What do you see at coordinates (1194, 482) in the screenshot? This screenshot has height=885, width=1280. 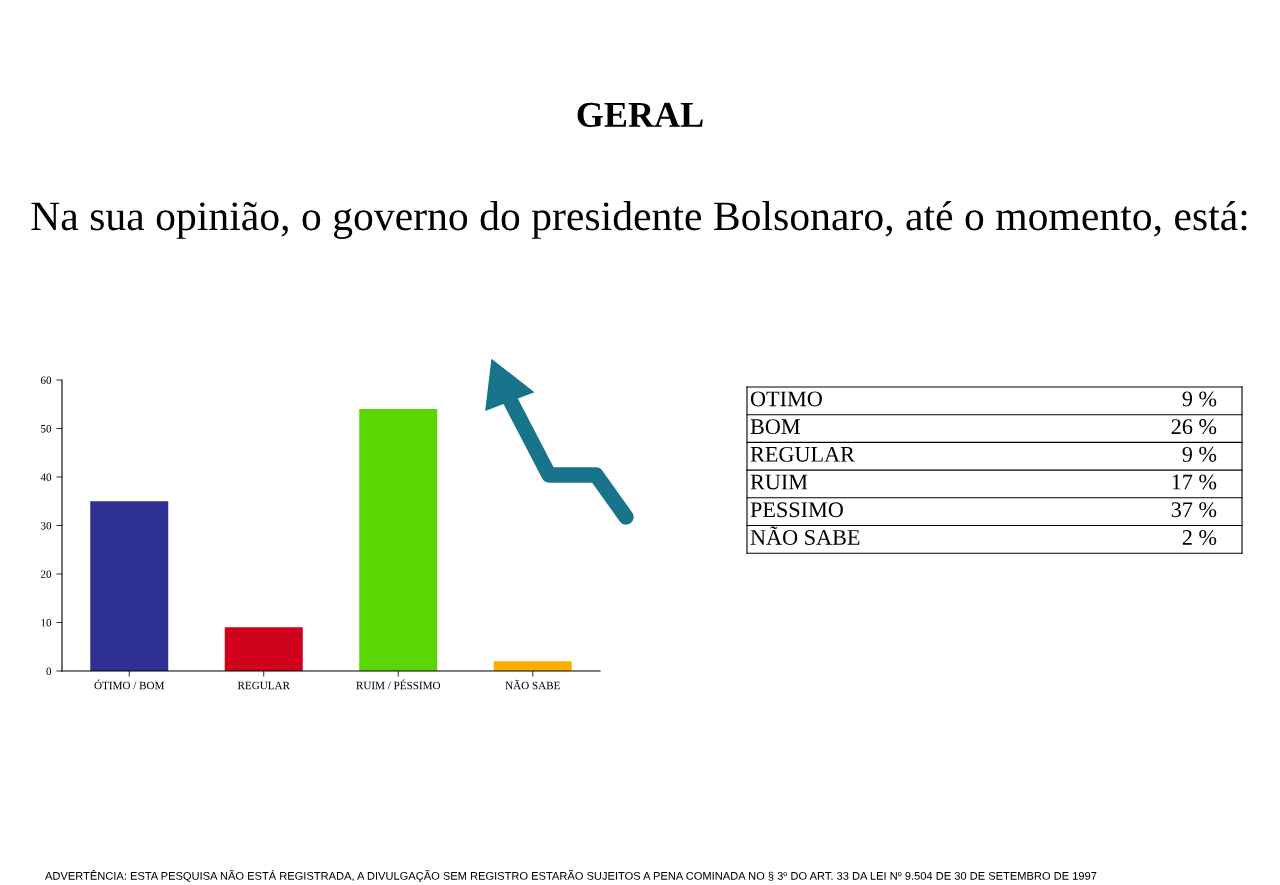 I see `data-label: 17 %` at bounding box center [1194, 482].